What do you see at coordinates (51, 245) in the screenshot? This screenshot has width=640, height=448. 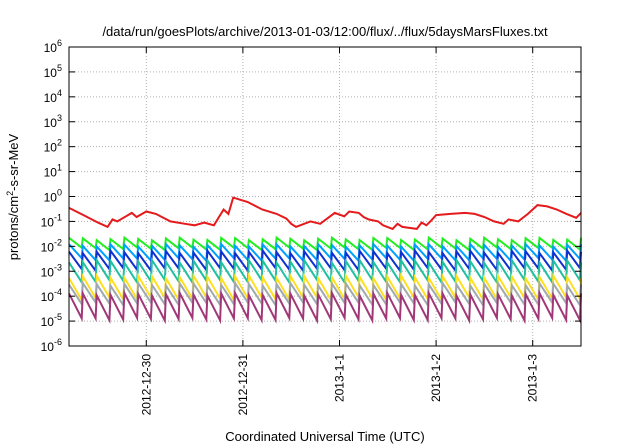 I see `y-tick-label: 10⁻²` at bounding box center [51, 245].